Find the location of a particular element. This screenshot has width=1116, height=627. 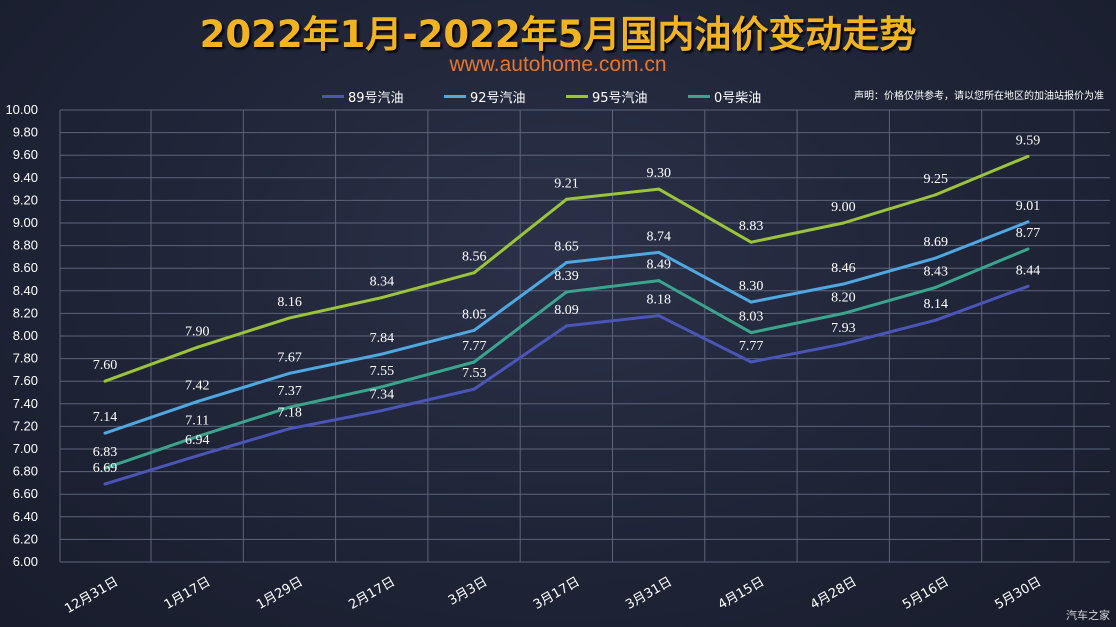

data-label-s92: 8.65 is located at coordinates (566, 247).